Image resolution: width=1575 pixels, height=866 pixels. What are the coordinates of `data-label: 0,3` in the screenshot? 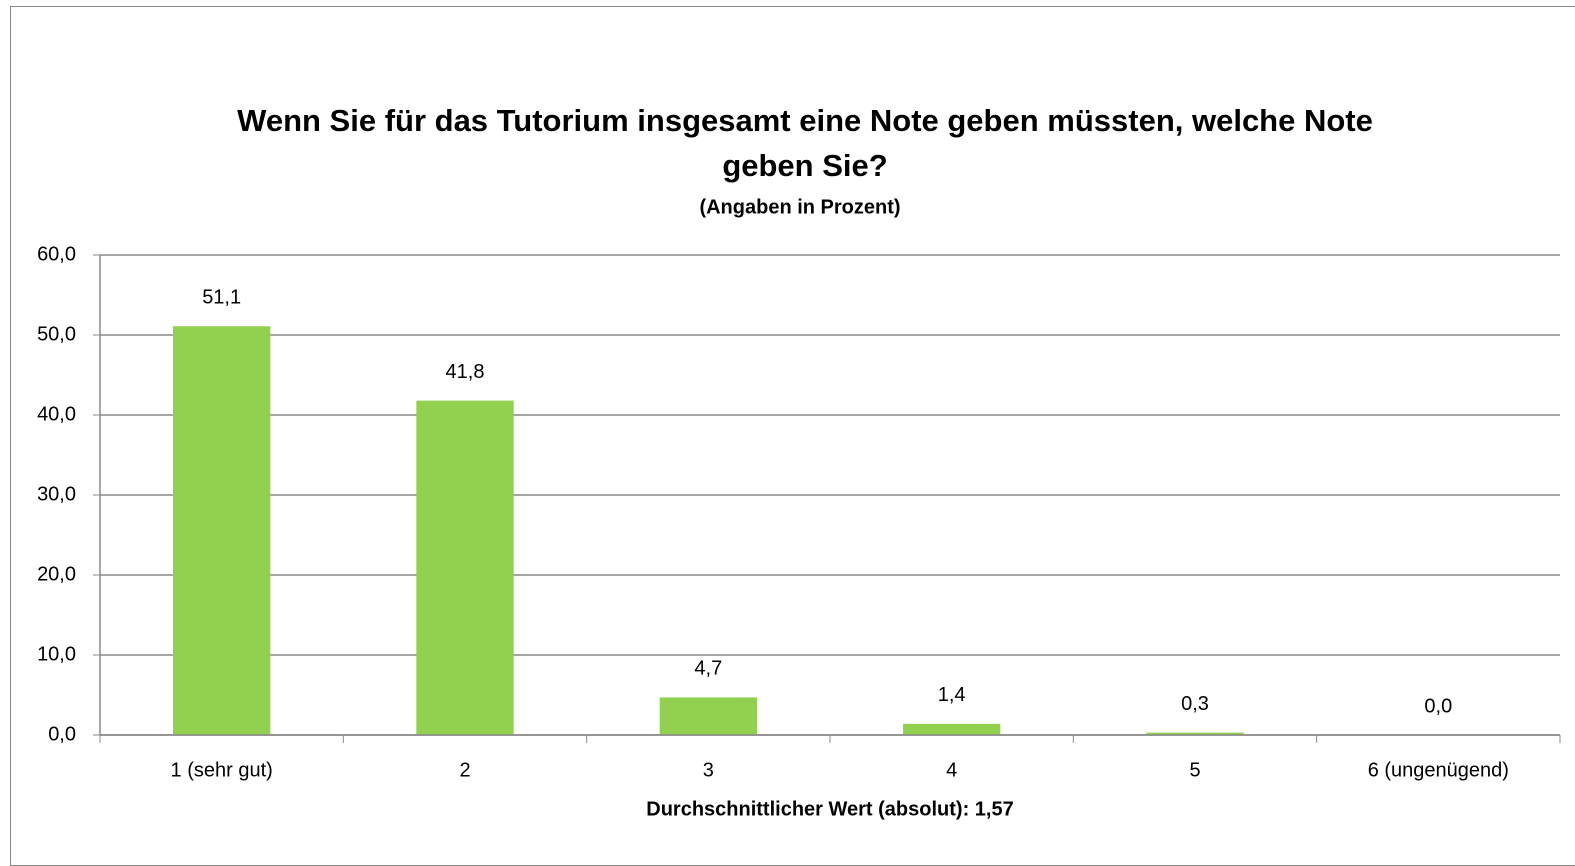 It's located at (1195, 704).